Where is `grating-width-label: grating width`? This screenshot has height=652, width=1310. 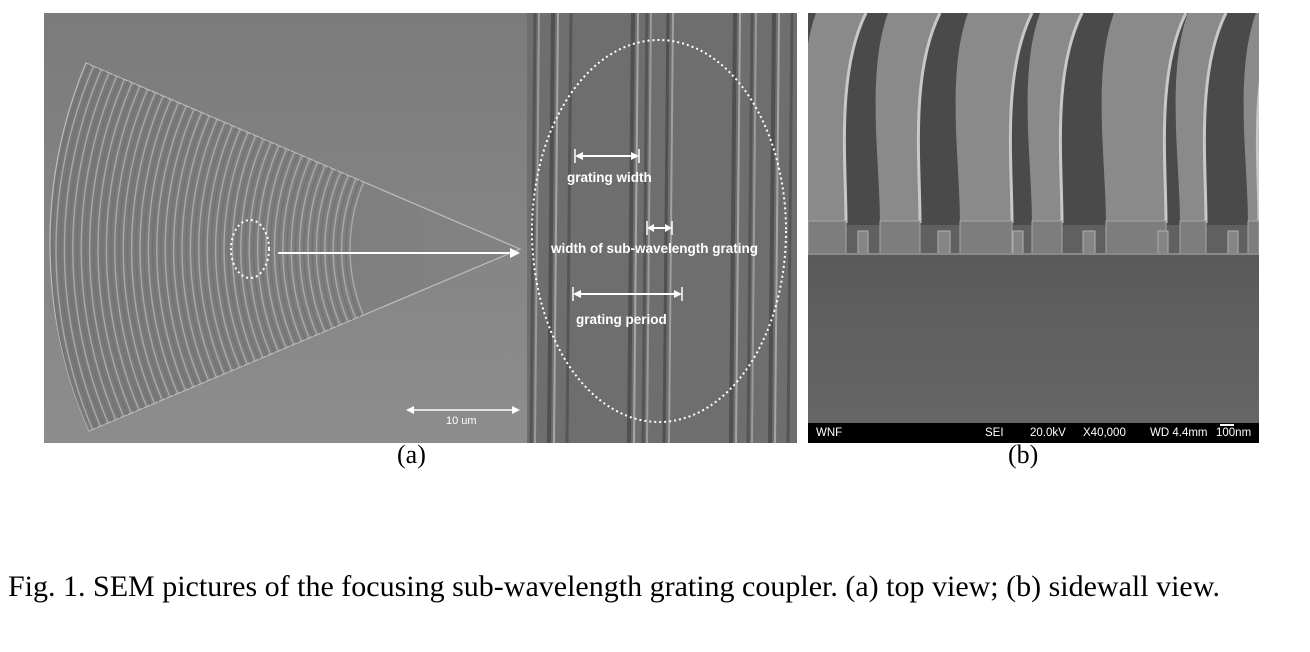
grating-width-label: grating width is located at coordinates (609, 177).